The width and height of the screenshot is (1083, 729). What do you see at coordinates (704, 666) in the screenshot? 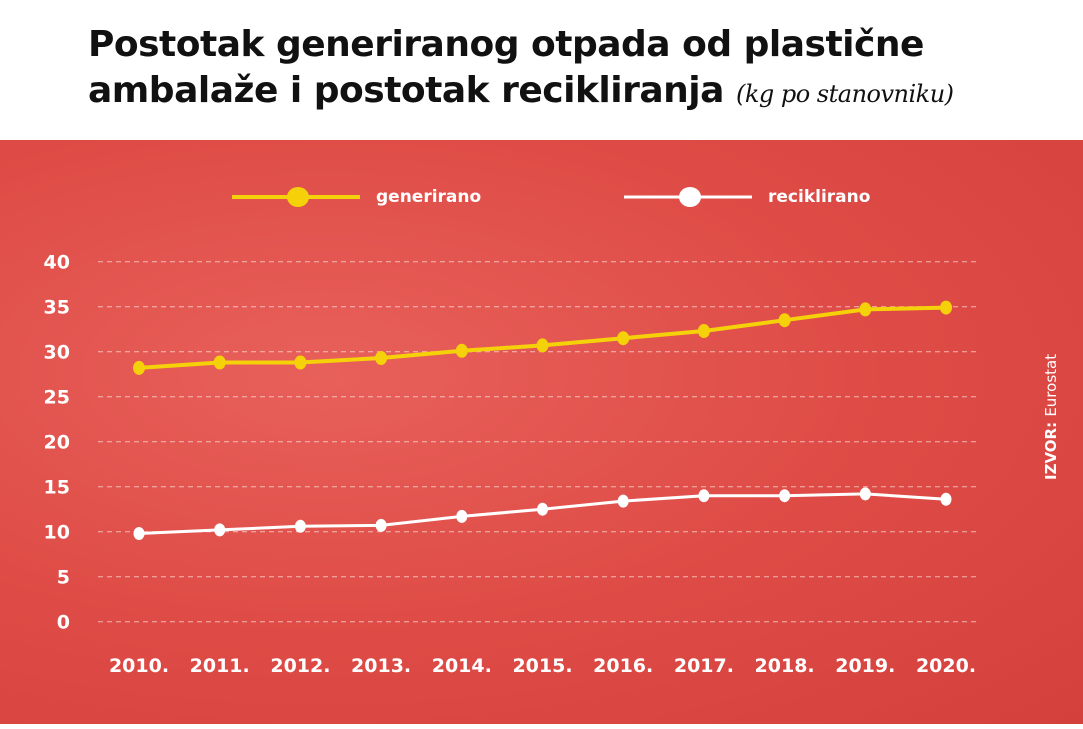
I see `x-tick-label: 2017.` at bounding box center [704, 666].